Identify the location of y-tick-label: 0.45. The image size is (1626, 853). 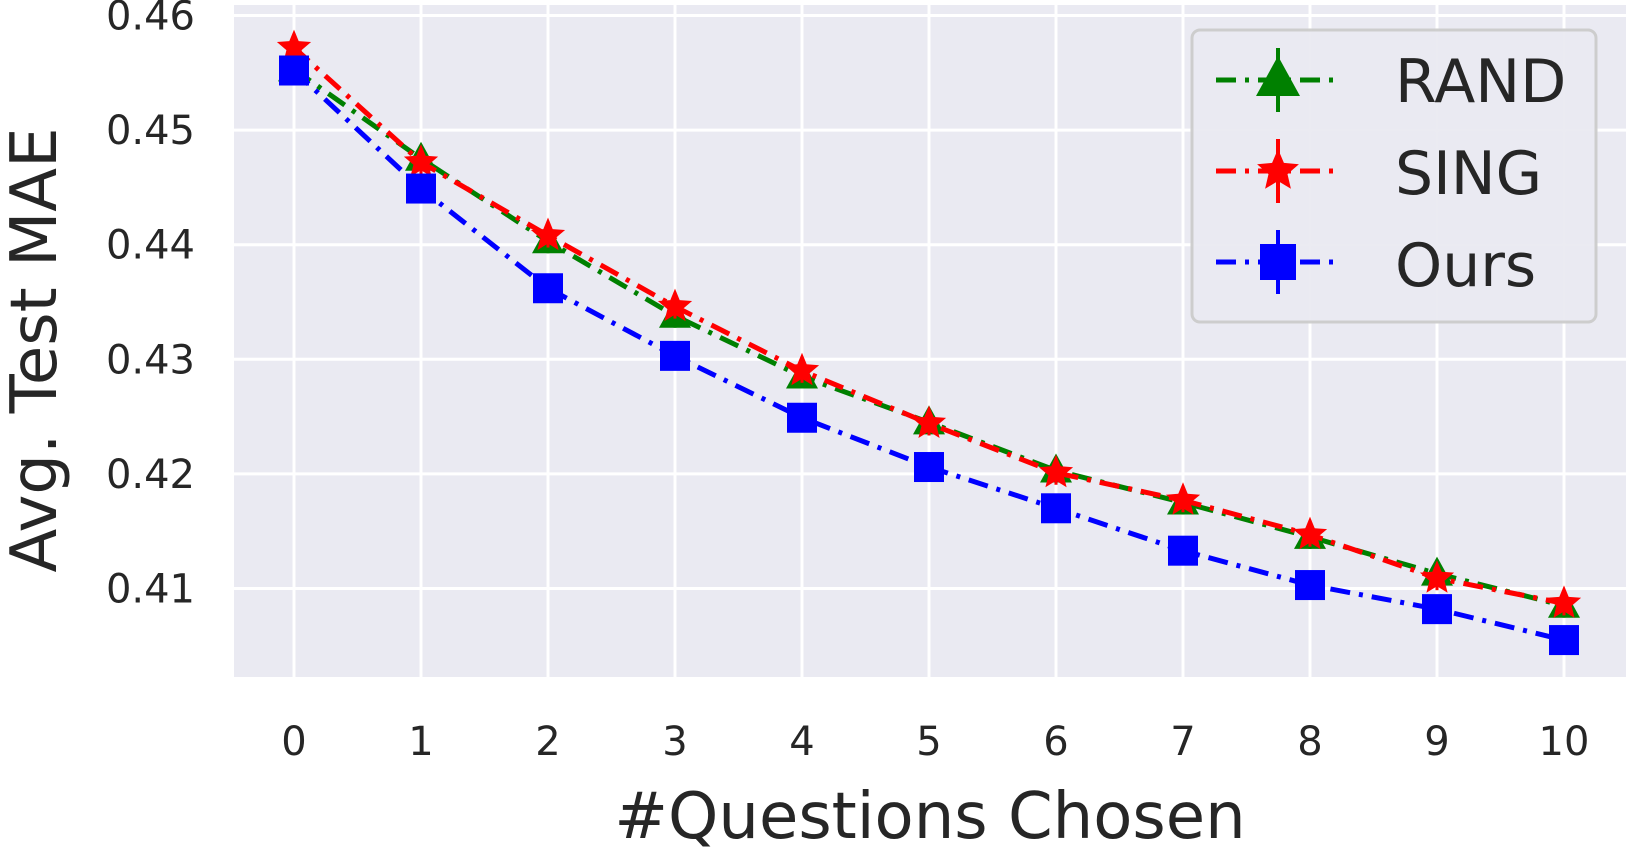
(150, 131).